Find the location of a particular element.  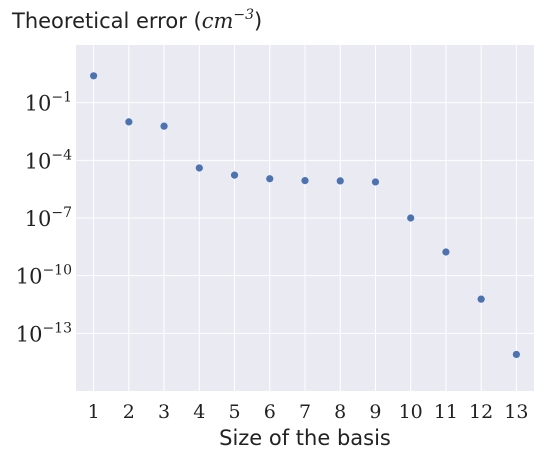

y-tick-labels: 10⁻¹ 10⁻⁴ 10⁻⁷ 10⁻¹⁰ 10⁻¹³ is located at coordinates (44, 218).